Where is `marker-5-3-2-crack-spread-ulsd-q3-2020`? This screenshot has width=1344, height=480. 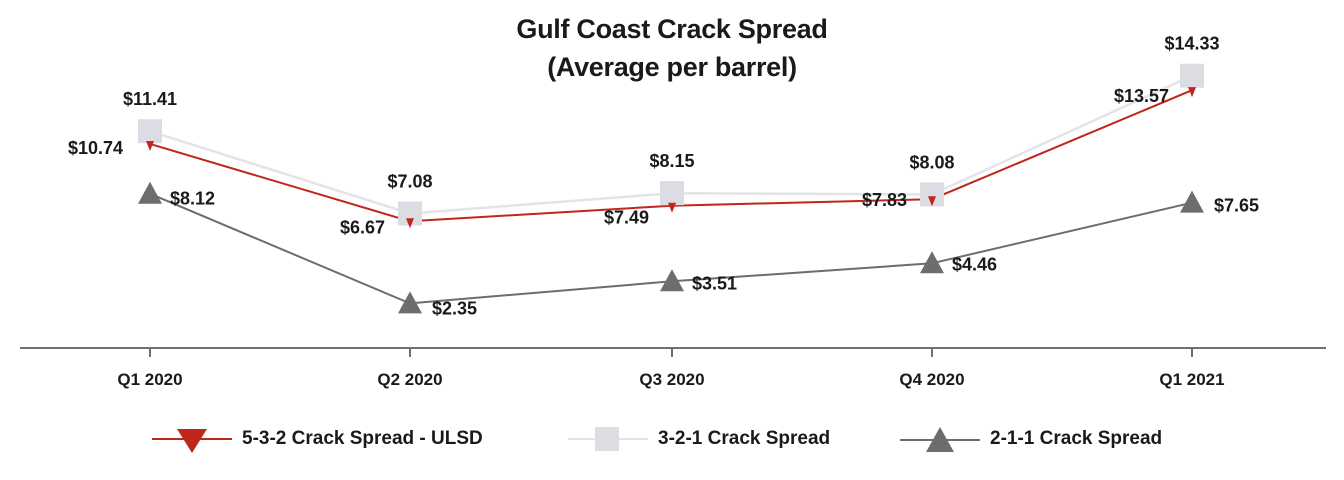
marker-5-3-2-crack-spread-ulsd-q3-2020 is located at coordinates (672, 207).